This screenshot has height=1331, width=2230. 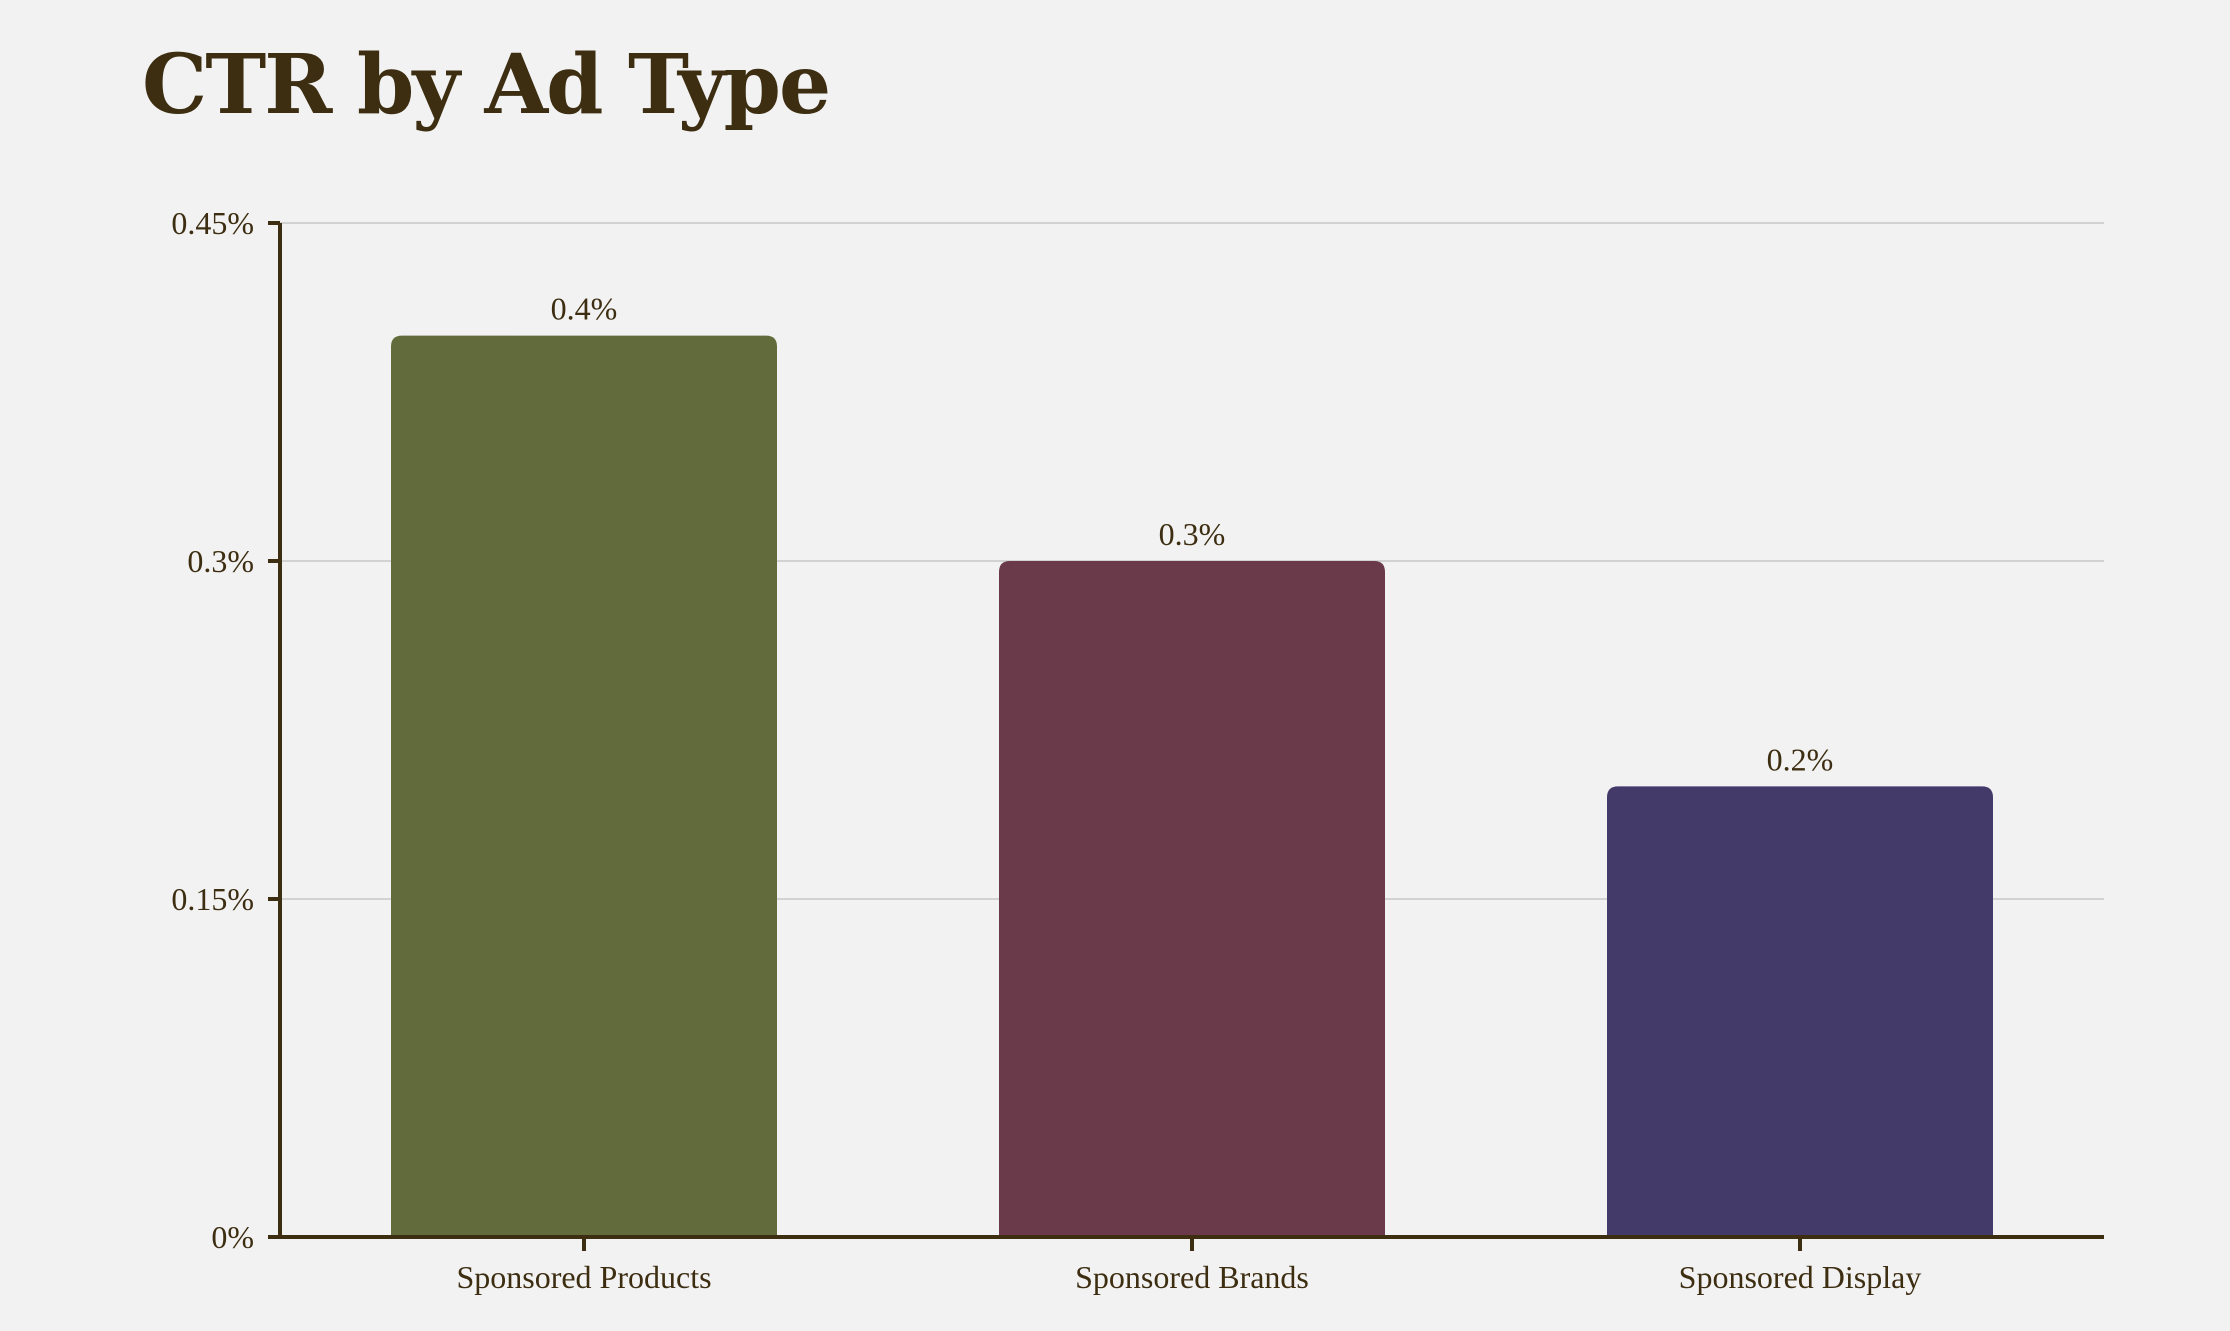 I want to click on x-tick-label: Sponsored Products, so click(x=583, y=1277).